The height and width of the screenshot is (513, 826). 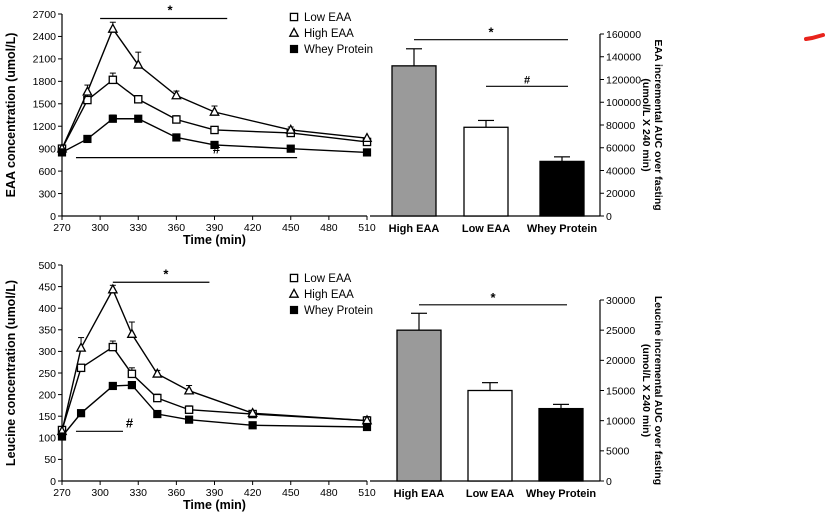 I want to click on y-tick-label: 2400, so click(x=45, y=37).